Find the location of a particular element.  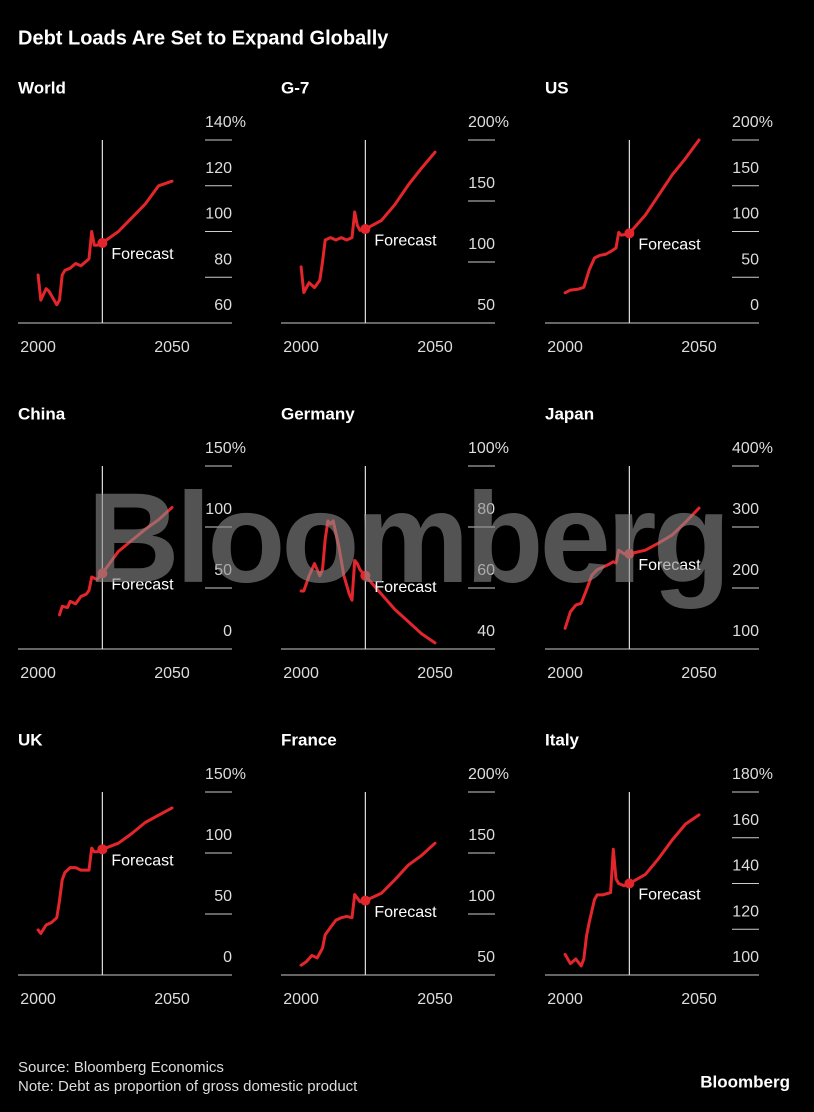

panel-title: China is located at coordinates (42, 413).